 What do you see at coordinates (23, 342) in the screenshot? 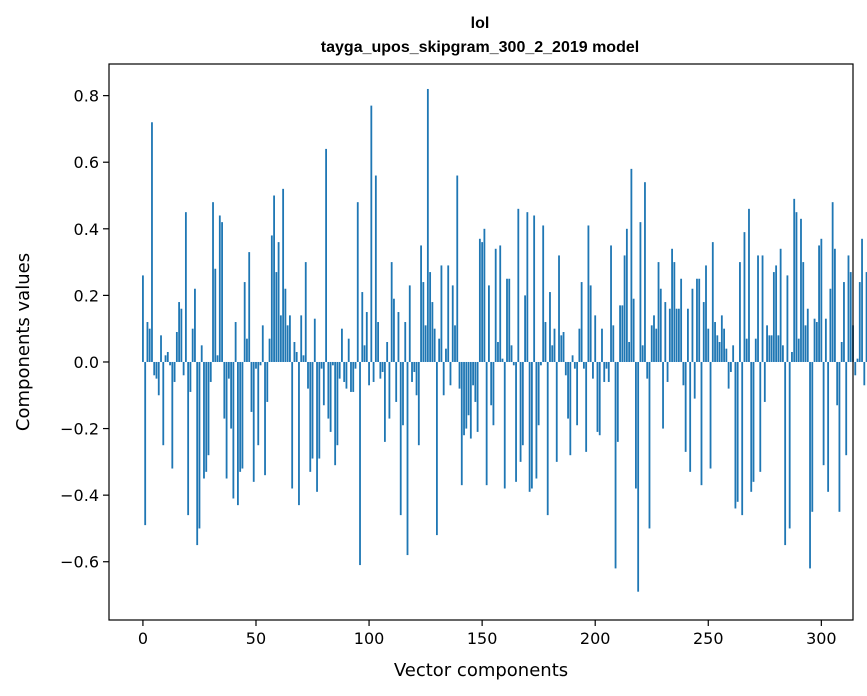
I see `y-axis-label: Components values` at bounding box center [23, 342].